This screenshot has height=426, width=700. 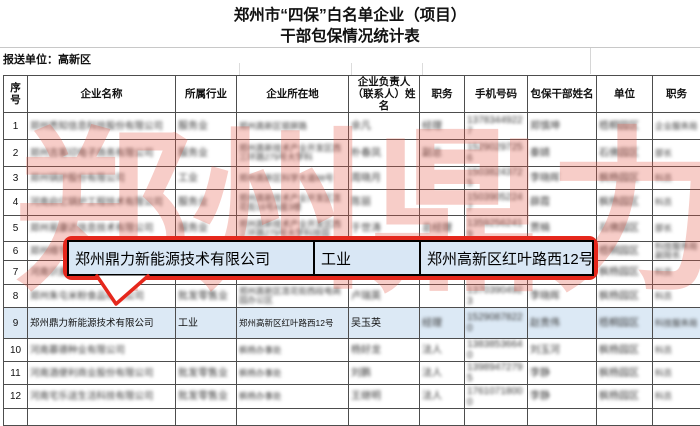 What do you see at coordinates (625, 94) in the screenshot?
I see `col-header-unit: 单位` at bounding box center [625, 94].